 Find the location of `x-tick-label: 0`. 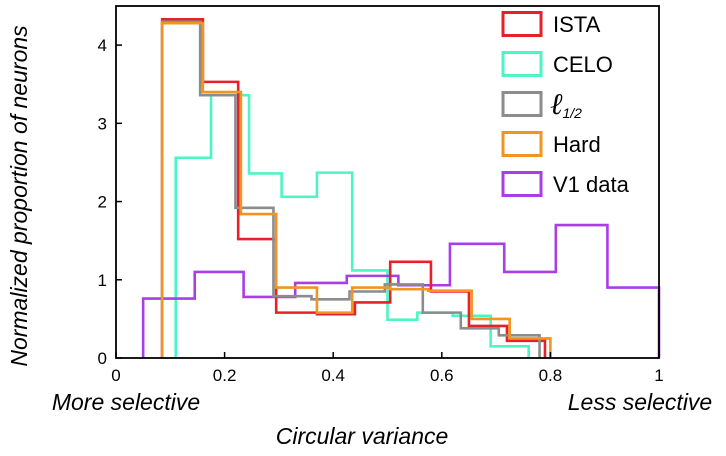

x-tick-label: 0 is located at coordinates (115, 375).